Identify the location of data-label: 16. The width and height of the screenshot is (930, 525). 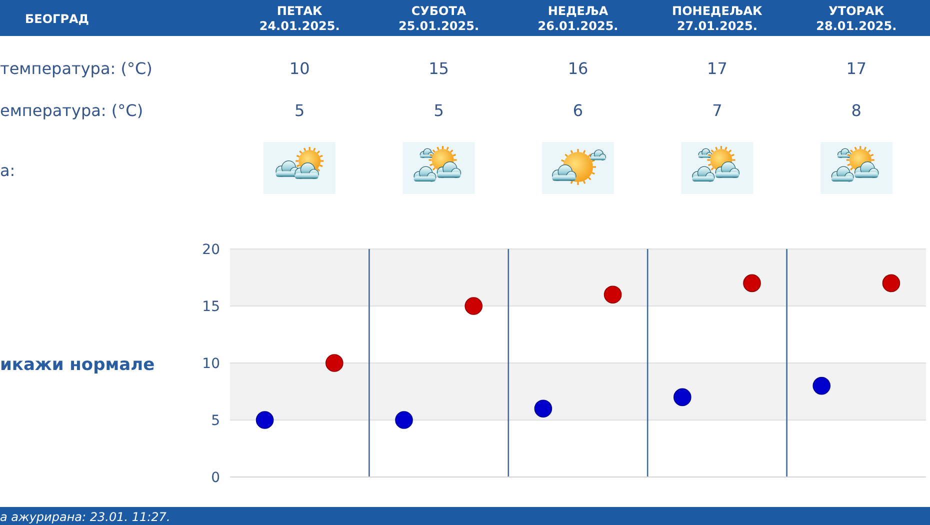
(578, 68).